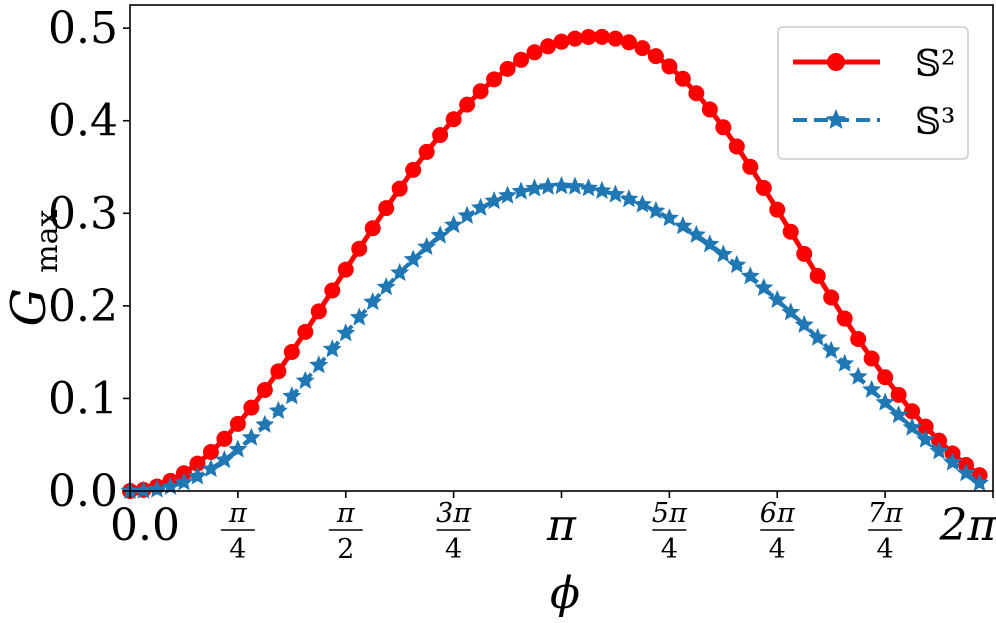 This screenshot has width=996, height=623. I want to click on y-tick-label-0: 0.0, so click(83, 491).